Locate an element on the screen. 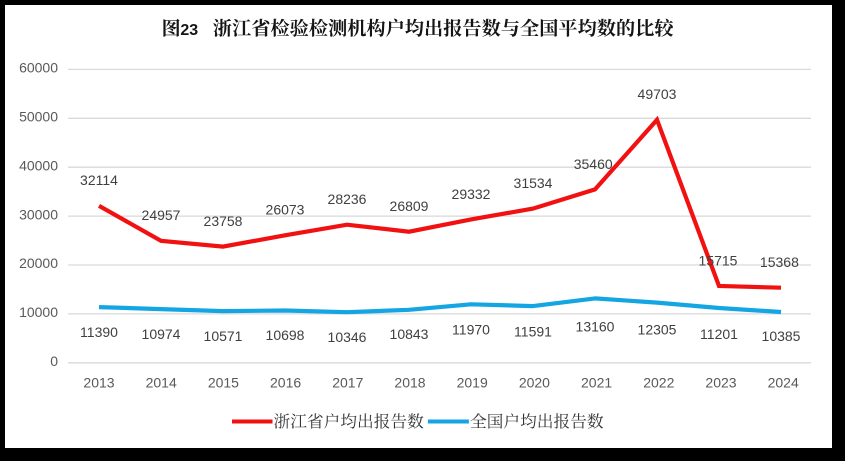 This screenshot has width=845, height=461. svg-text: 26809 is located at coordinates (409, 206).